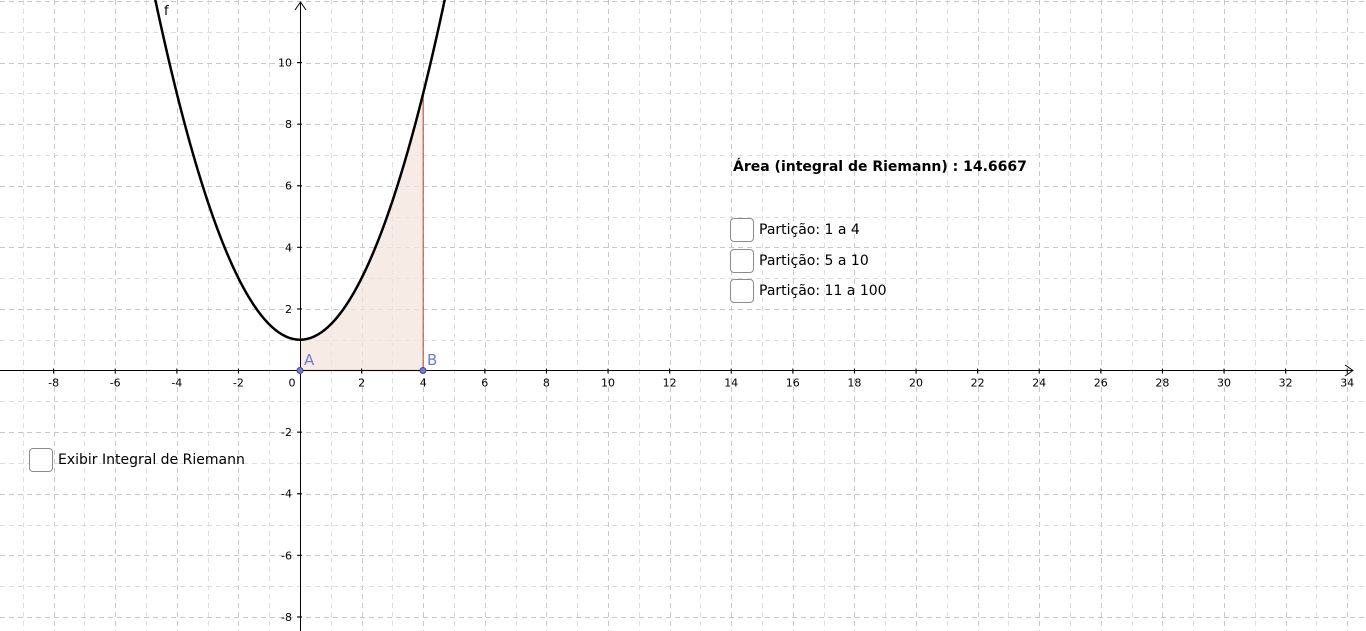 Image resolution: width=1366 pixels, height=631 pixels. What do you see at coordinates (286, 617) in the screenshot?
I see `y-tick-label: -8` at bounding box center [286, 617].